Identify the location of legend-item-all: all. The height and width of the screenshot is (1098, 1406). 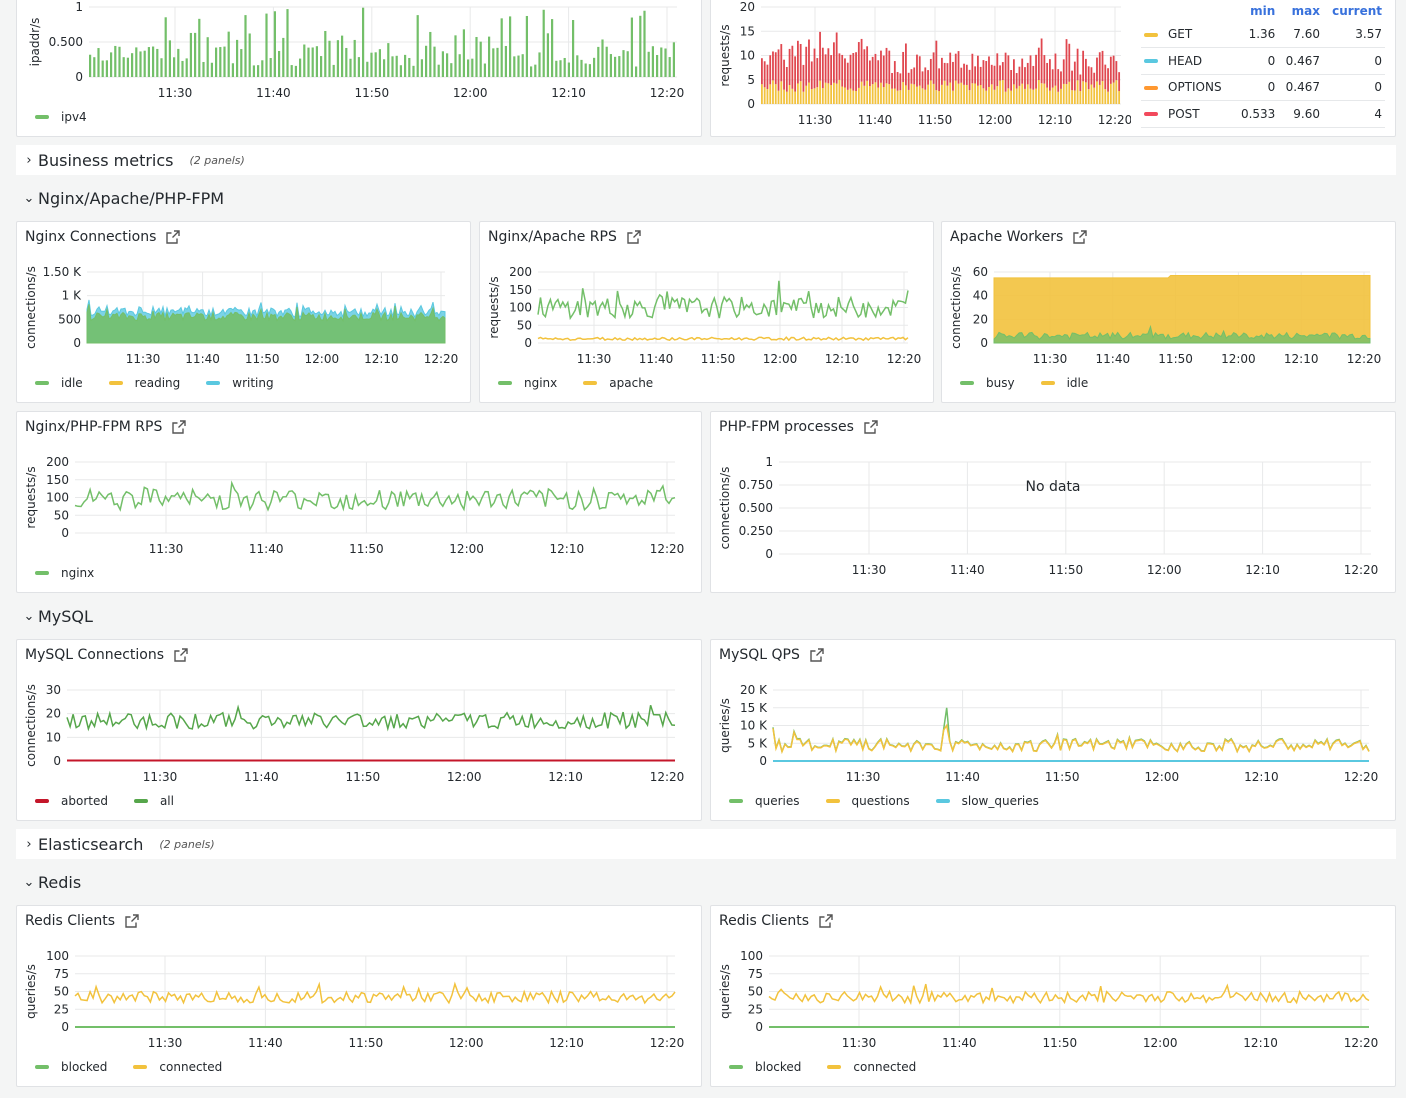
(153, 801).